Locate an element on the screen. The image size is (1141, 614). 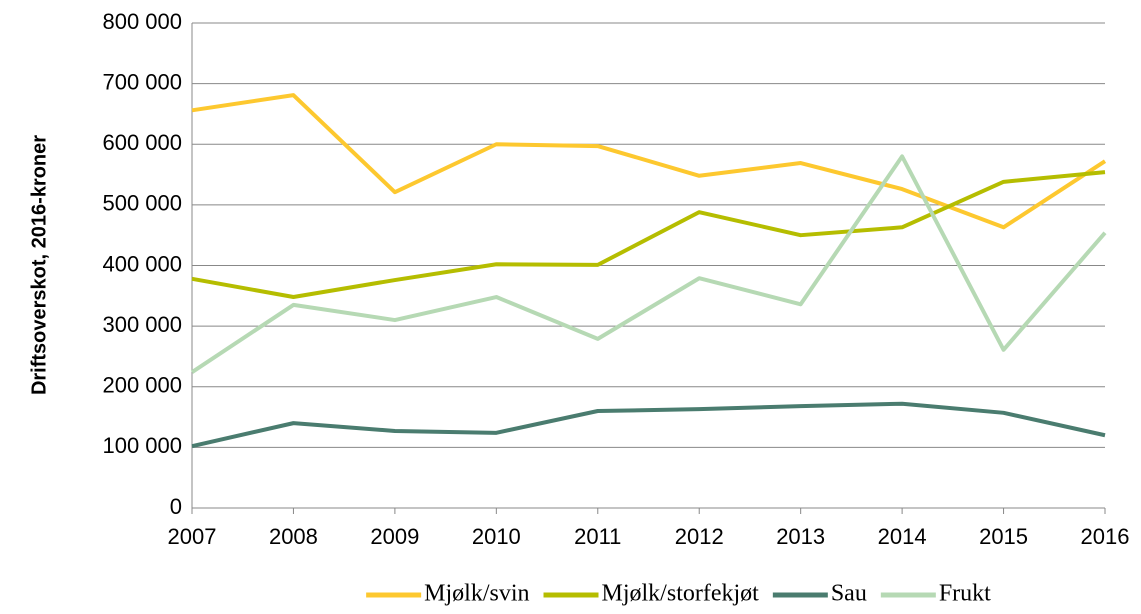
x-tick-label: 2016 is located at coordinates (1105, 536).